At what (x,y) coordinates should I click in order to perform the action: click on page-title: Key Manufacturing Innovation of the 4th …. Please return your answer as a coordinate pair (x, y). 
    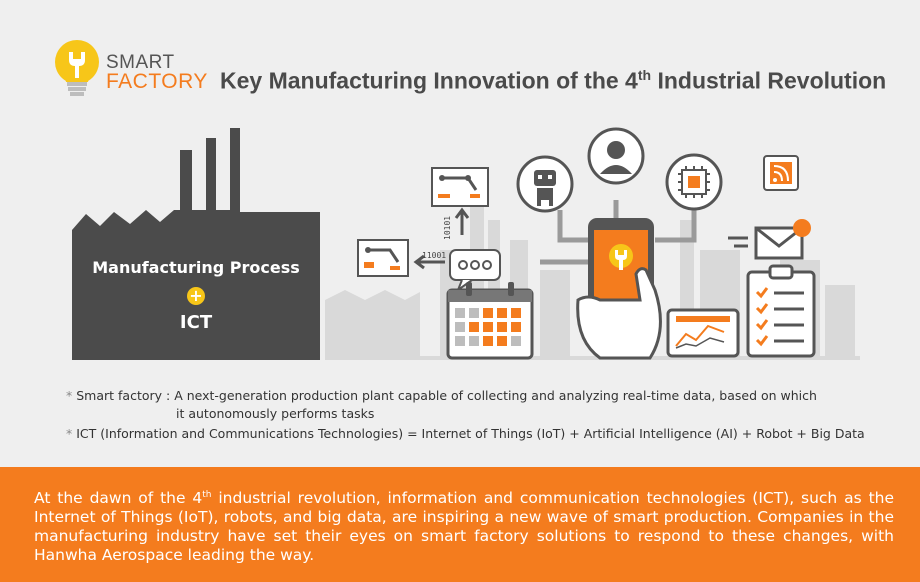
    Looking at the image, I should click on (553, 80).